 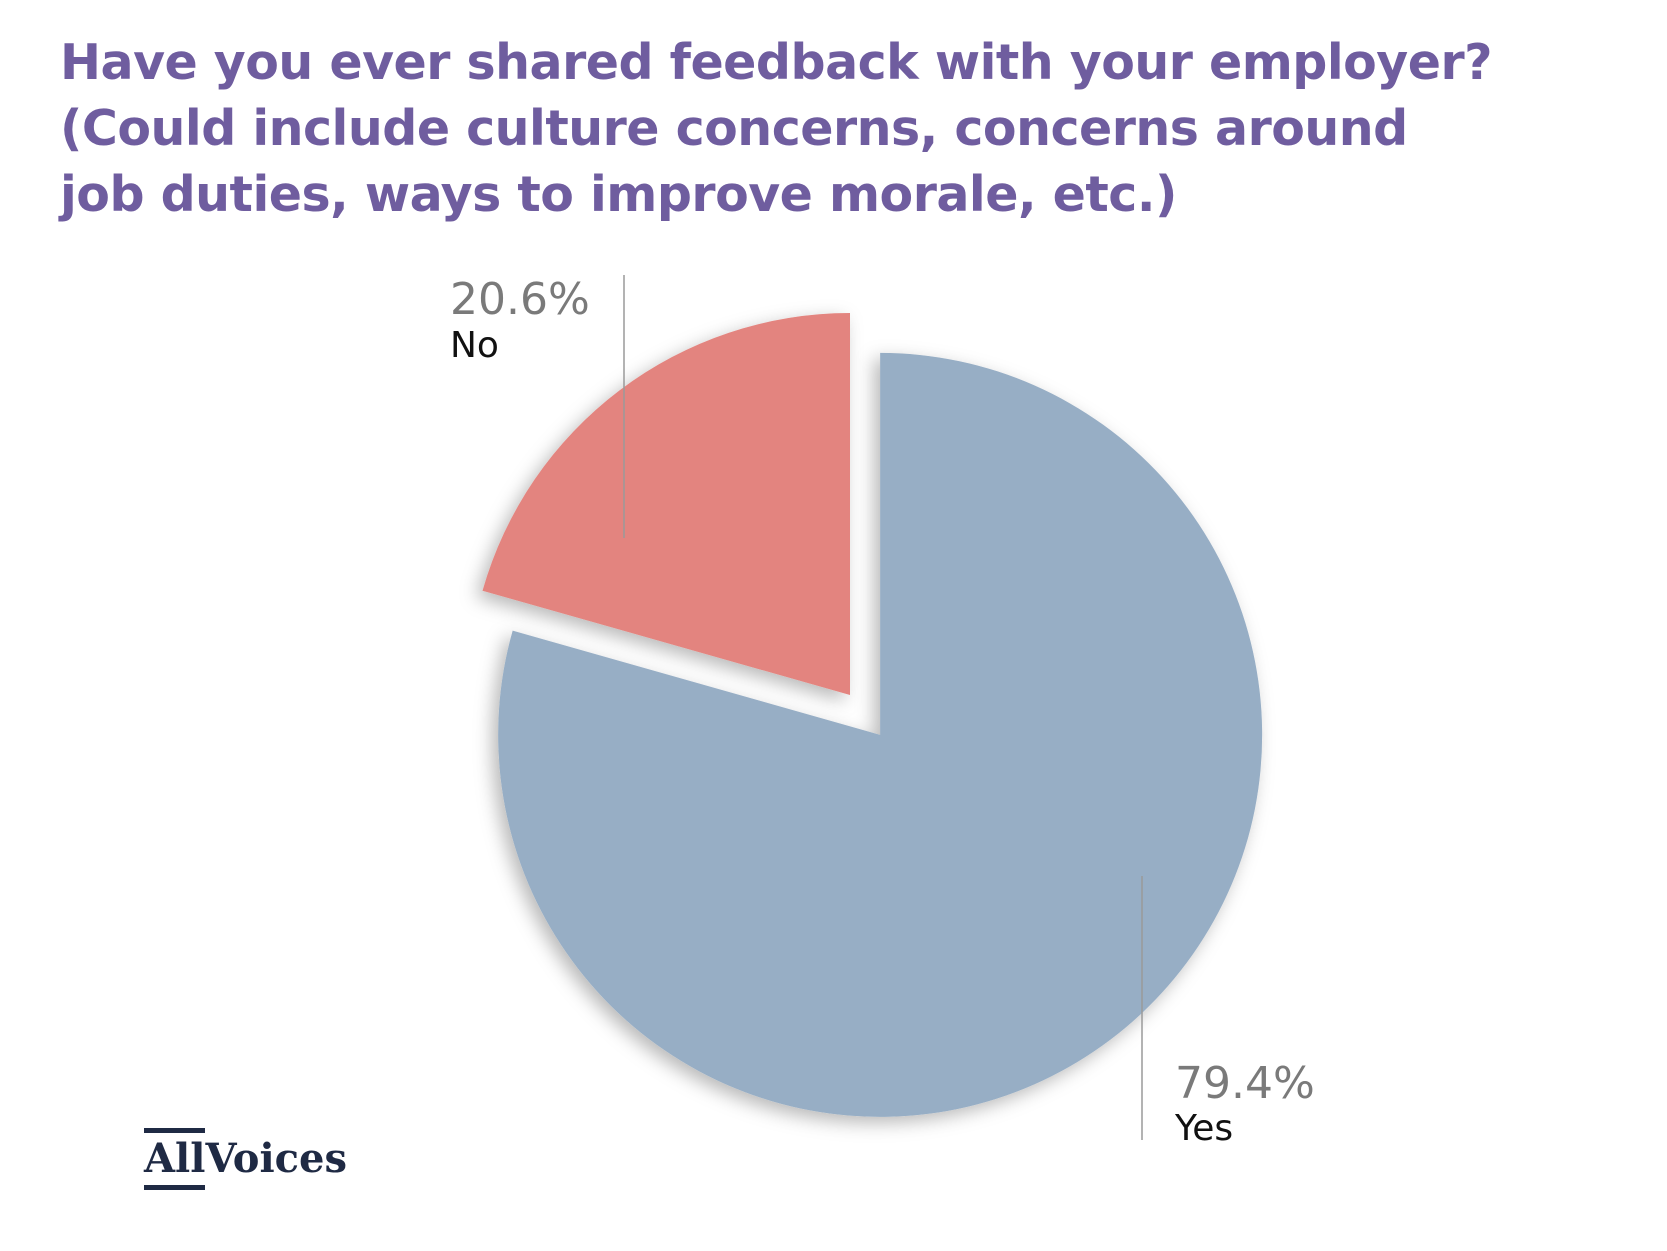 I want to click on data-label-no: 20.6%, so click(x=520, y=299).